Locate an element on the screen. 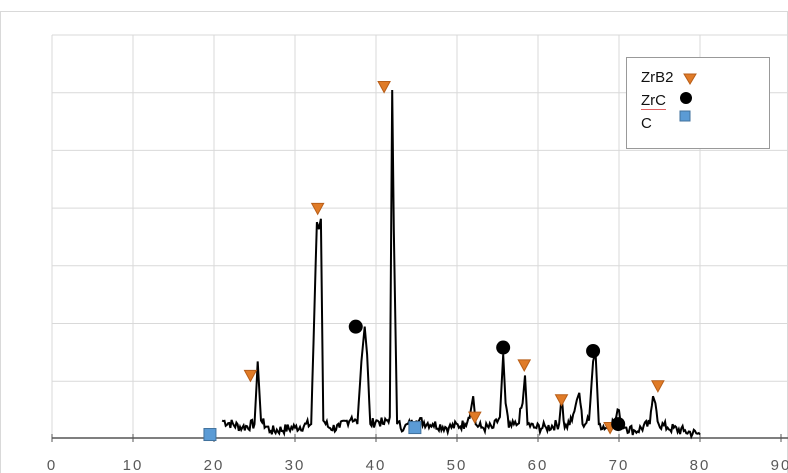 The height and width of the screenshot is (473, 788). legend-item-zrc: ZrC is located at coordinates (666, 101).